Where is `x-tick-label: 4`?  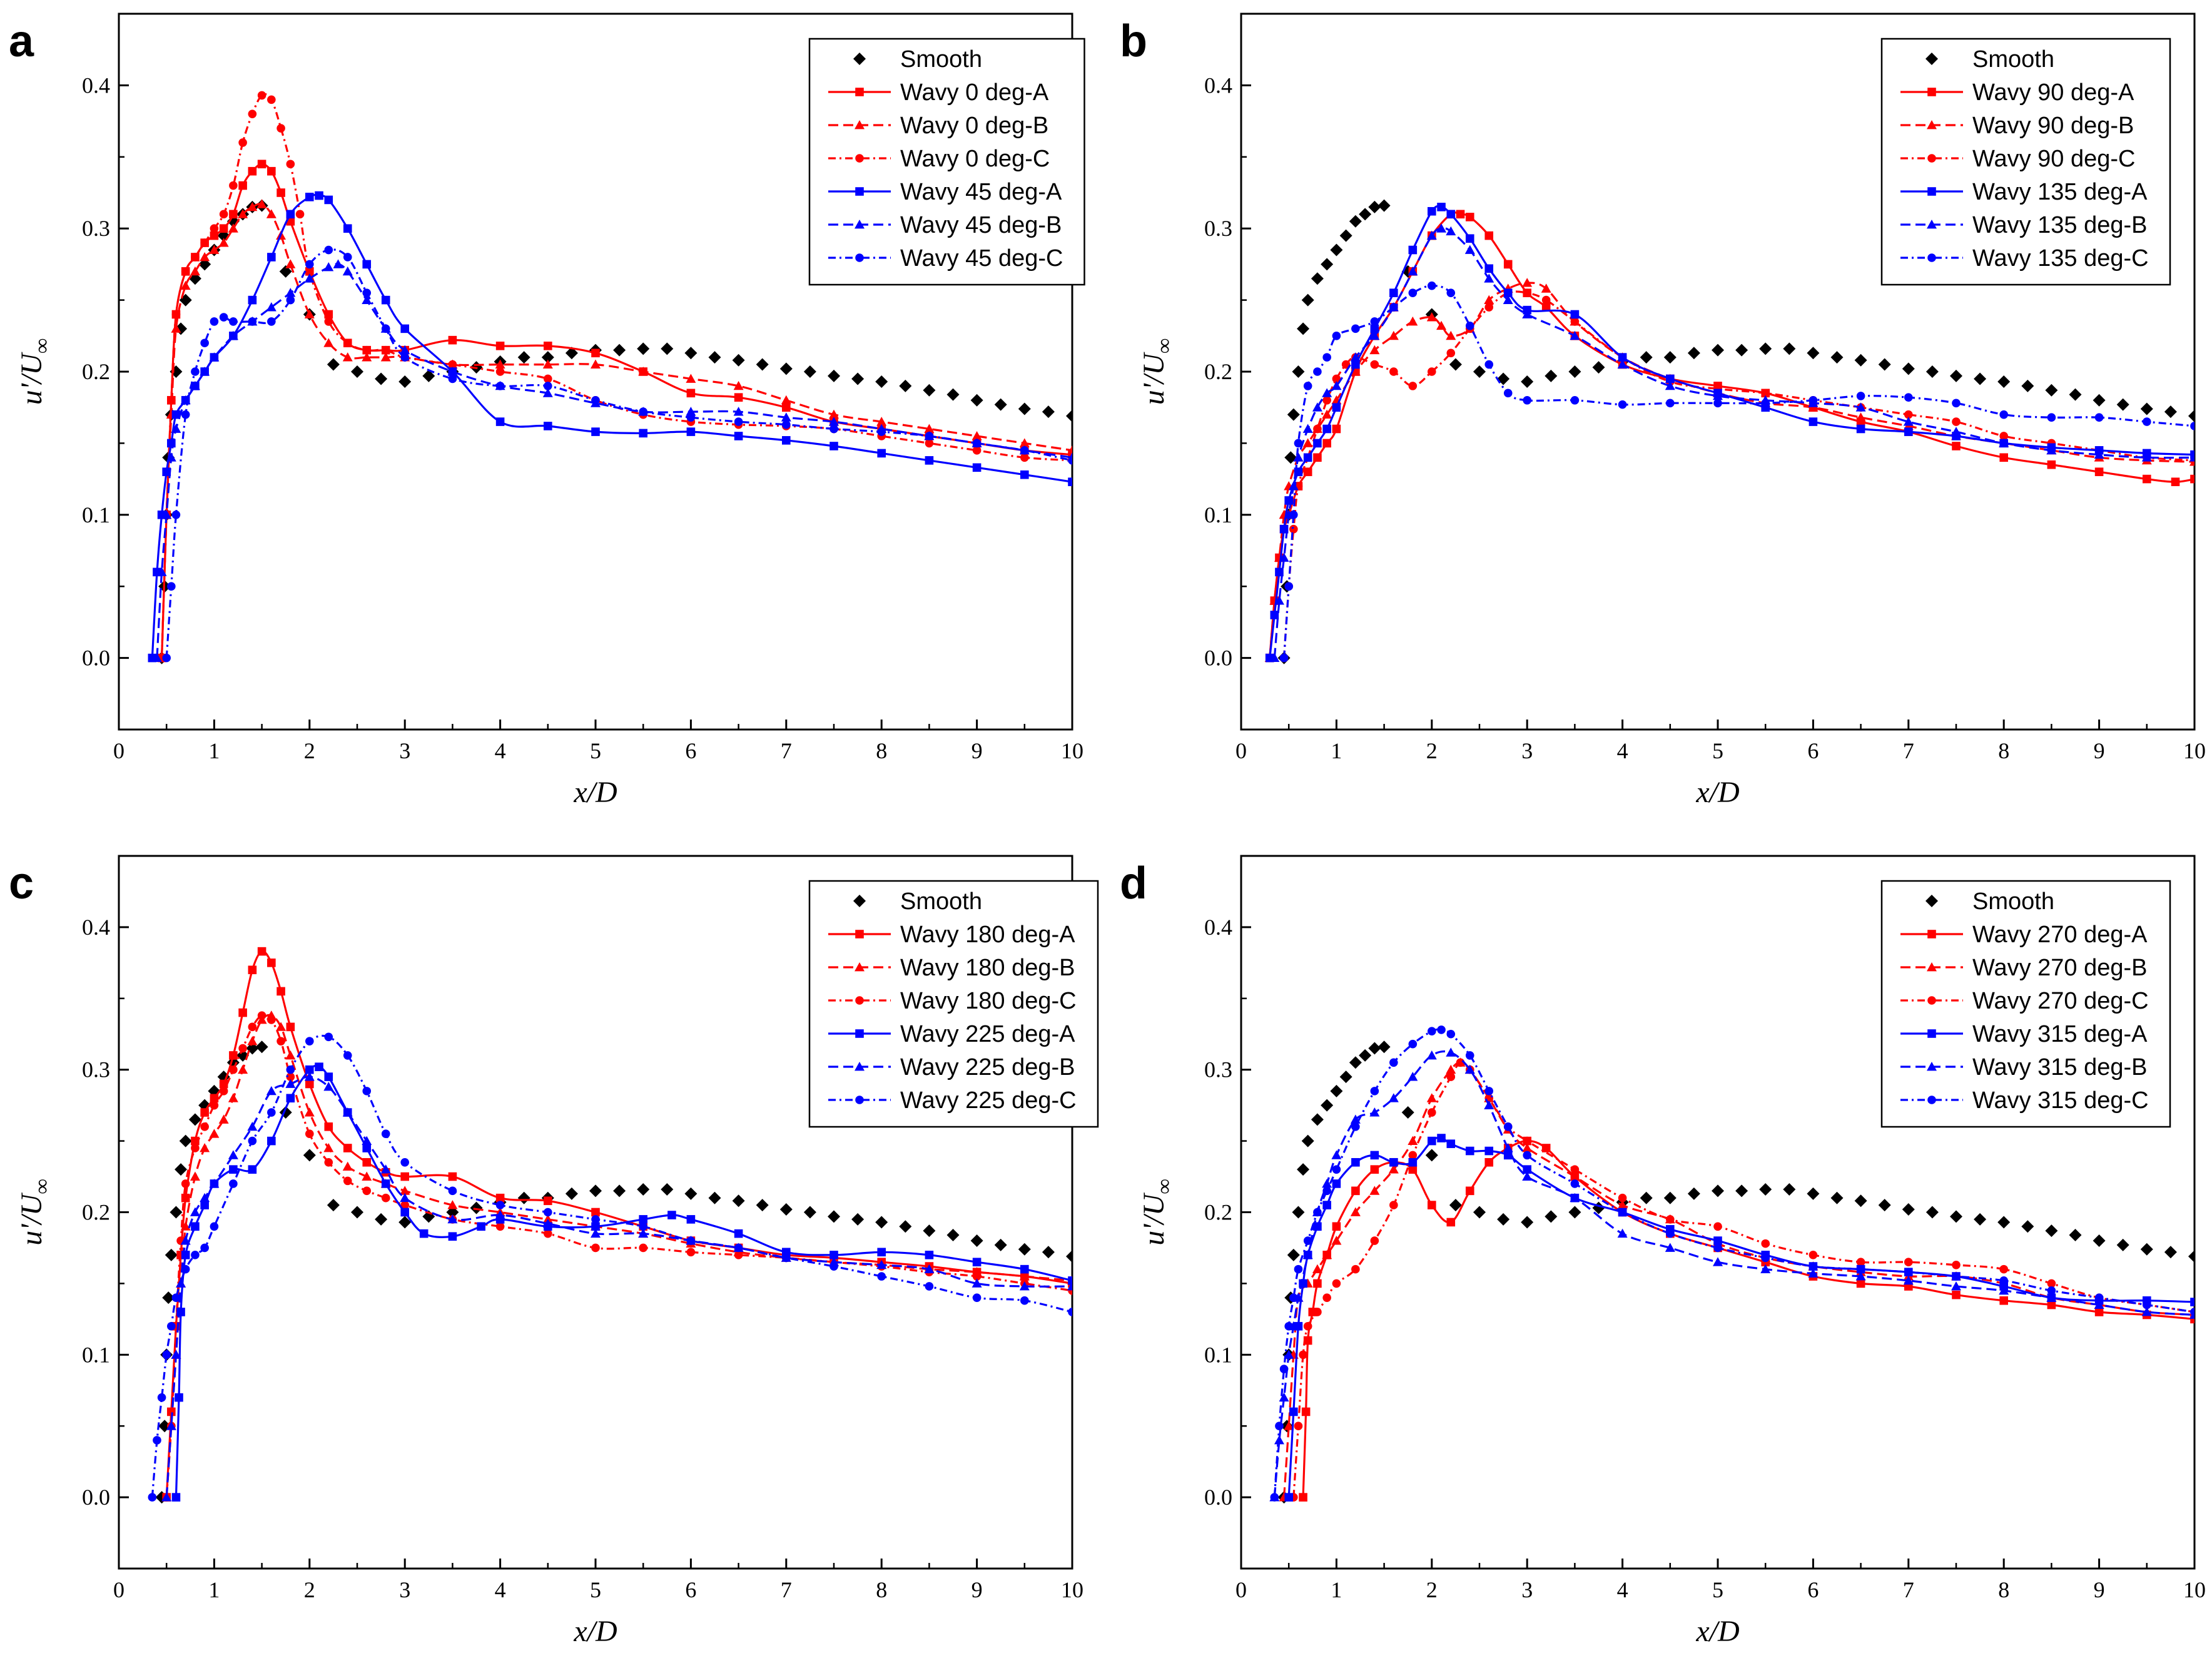
x-tick-label: 4 is located at coordinates (500, 751).